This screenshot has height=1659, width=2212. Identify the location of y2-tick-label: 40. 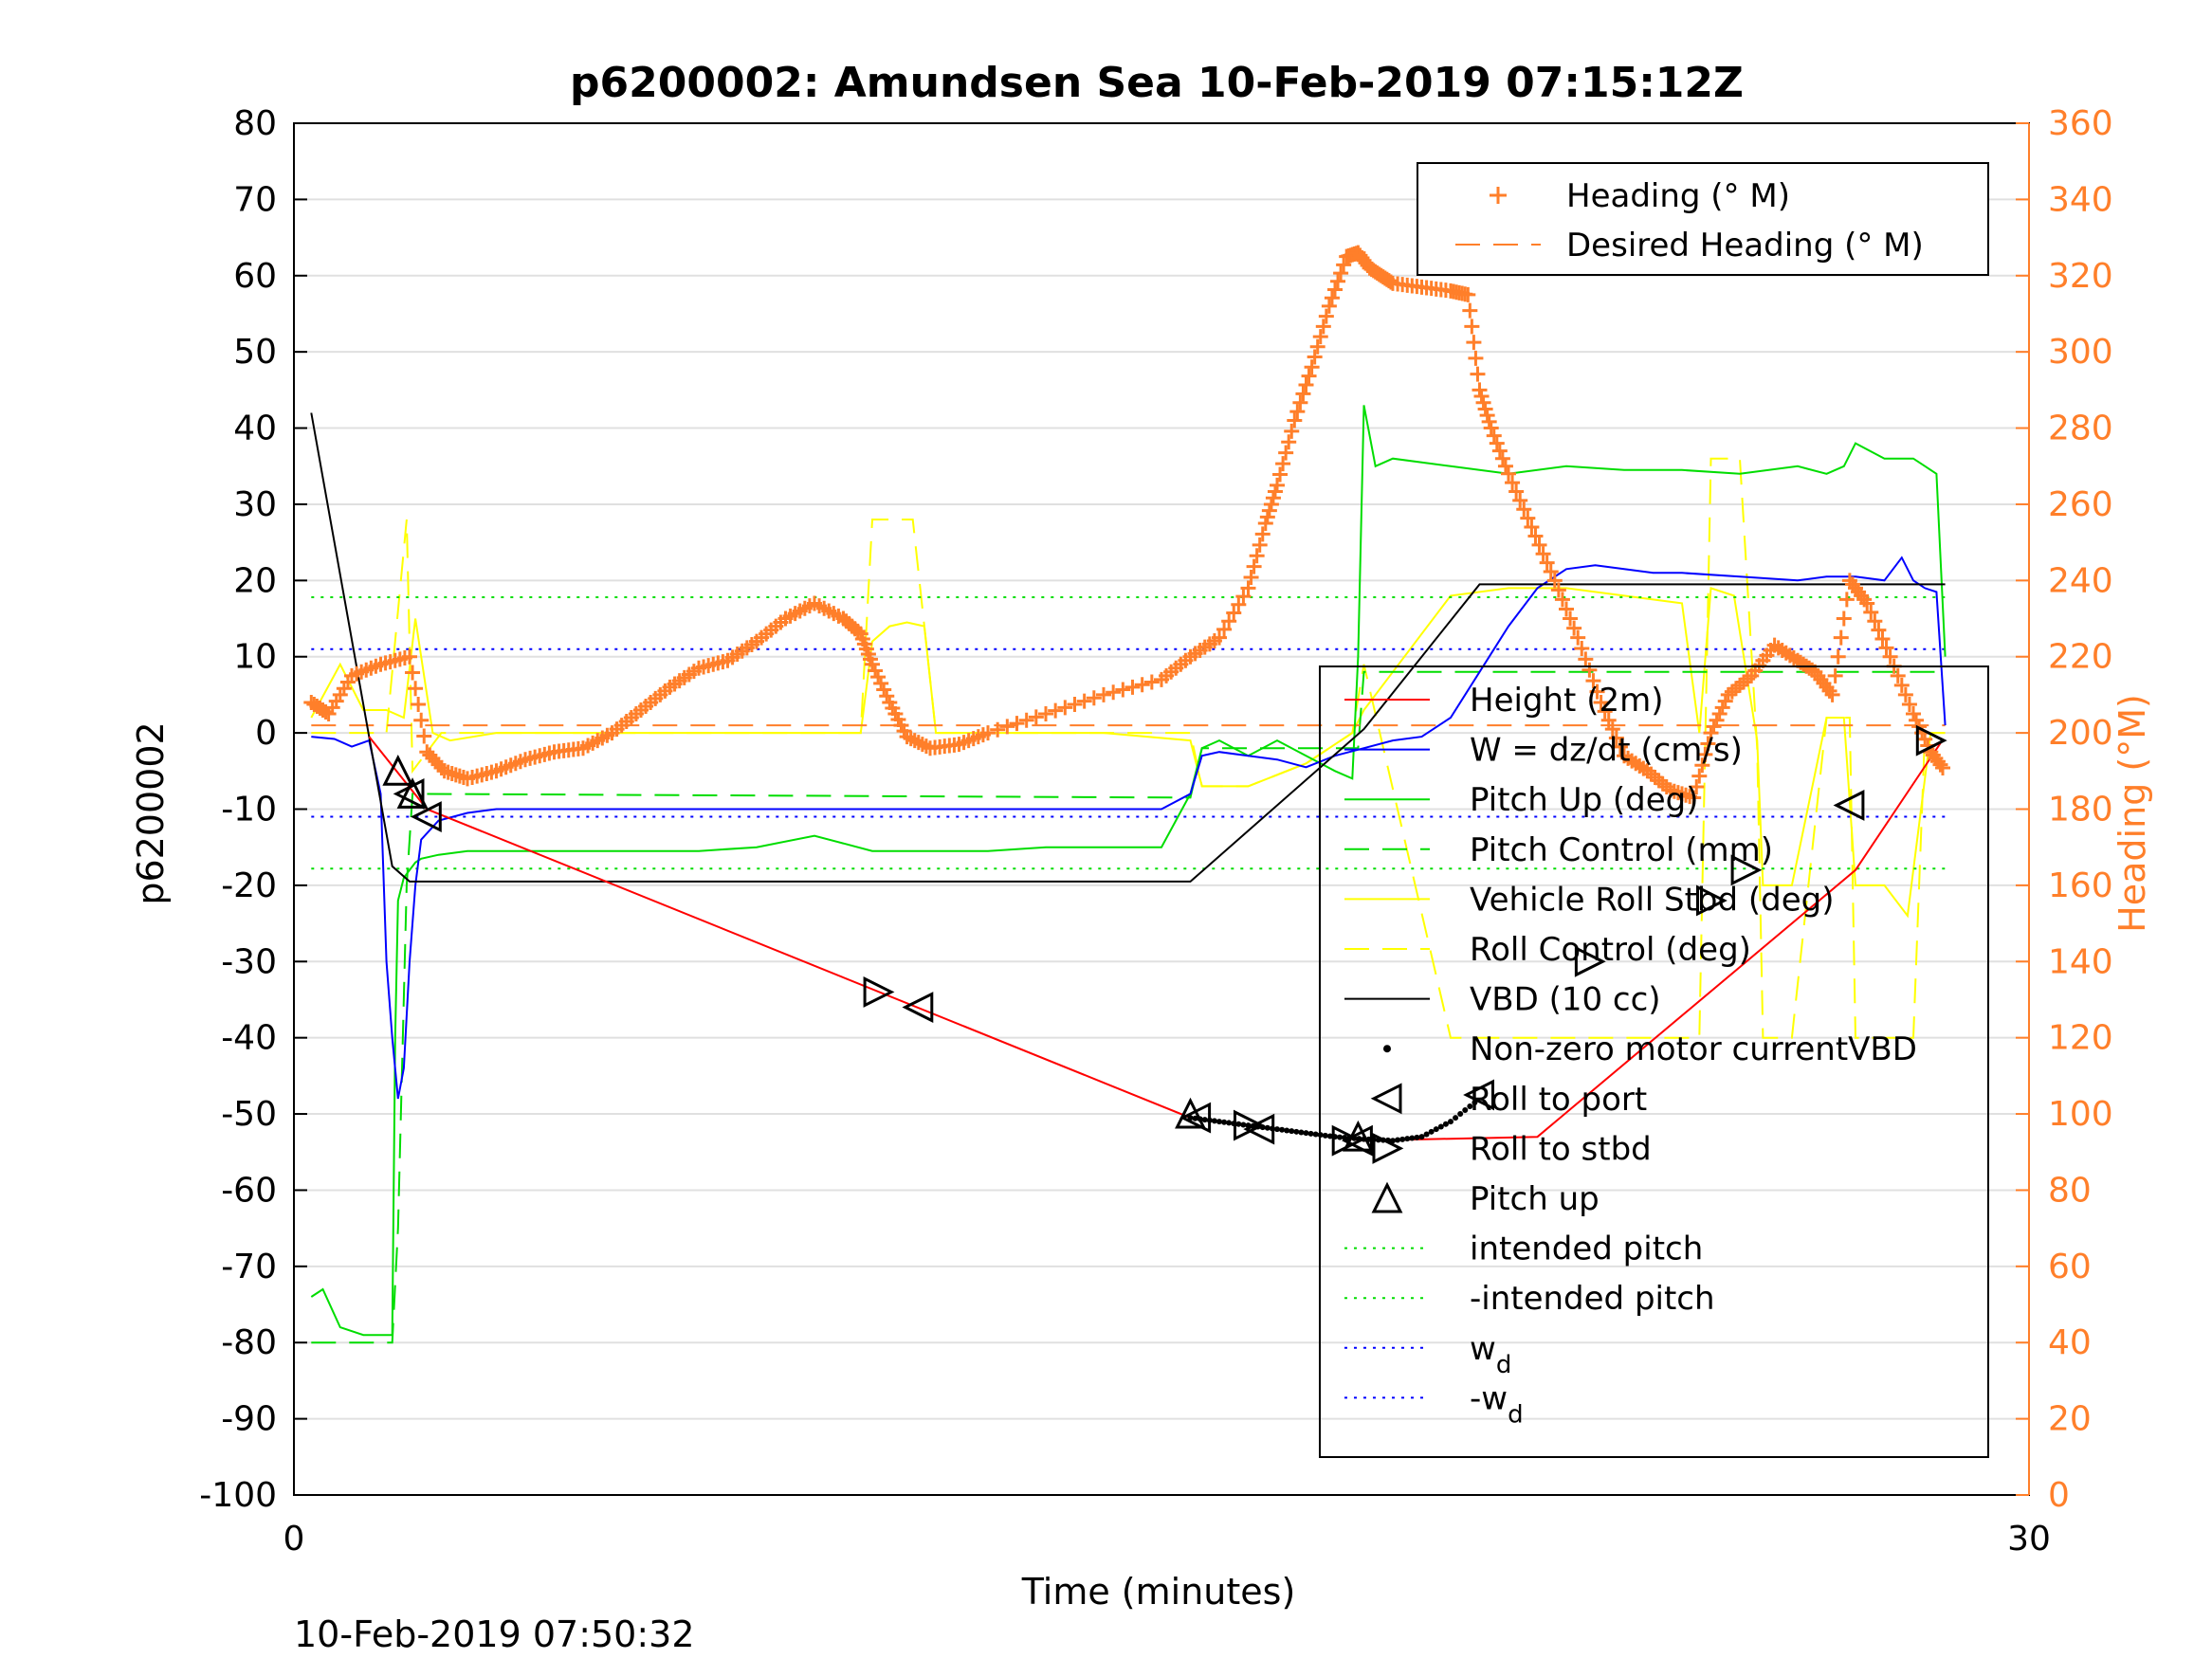
(2070, 1342).